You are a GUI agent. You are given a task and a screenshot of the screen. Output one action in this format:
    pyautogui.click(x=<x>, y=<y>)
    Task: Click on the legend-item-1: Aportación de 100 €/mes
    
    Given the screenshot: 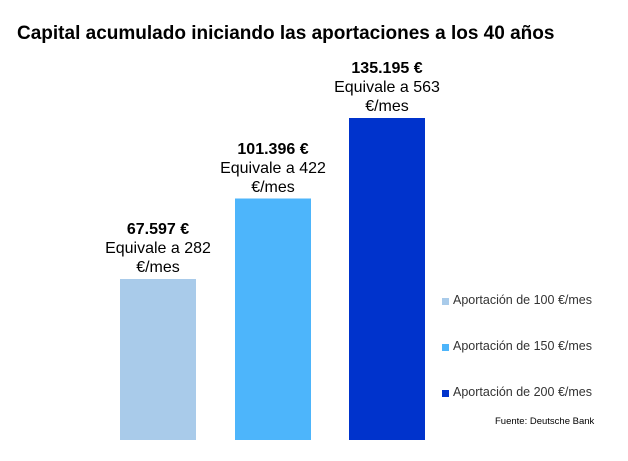 What is the action you would take?
    pyautogui.click(x=517, y=316)
    